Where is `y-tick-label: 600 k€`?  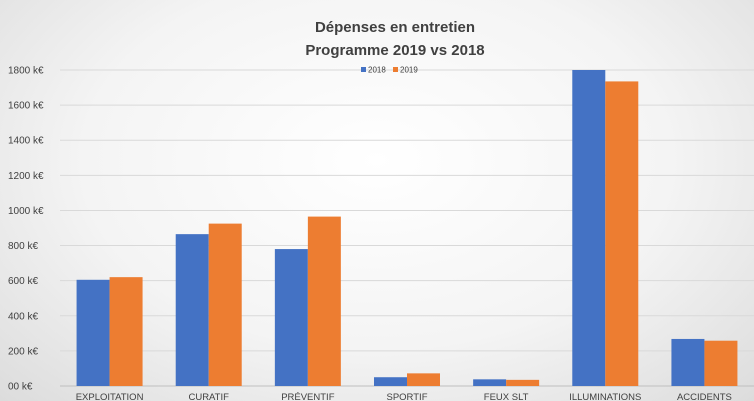 y-tick-label: 600 k€ is located at coordinates (23, 281).